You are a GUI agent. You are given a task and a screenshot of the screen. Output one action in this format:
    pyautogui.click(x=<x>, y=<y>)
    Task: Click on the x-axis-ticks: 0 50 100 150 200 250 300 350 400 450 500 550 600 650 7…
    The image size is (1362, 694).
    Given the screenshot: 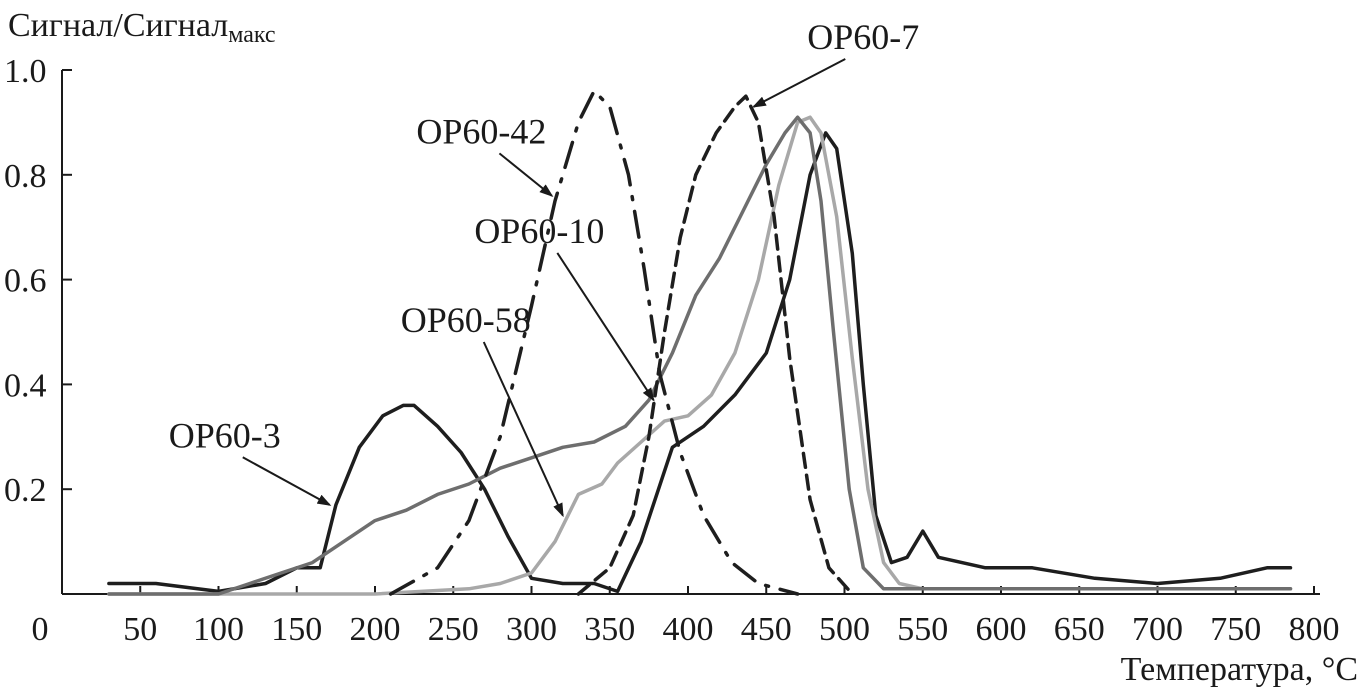 What is the action you would take?
    pyautogui.click(x=686, y=617)
    